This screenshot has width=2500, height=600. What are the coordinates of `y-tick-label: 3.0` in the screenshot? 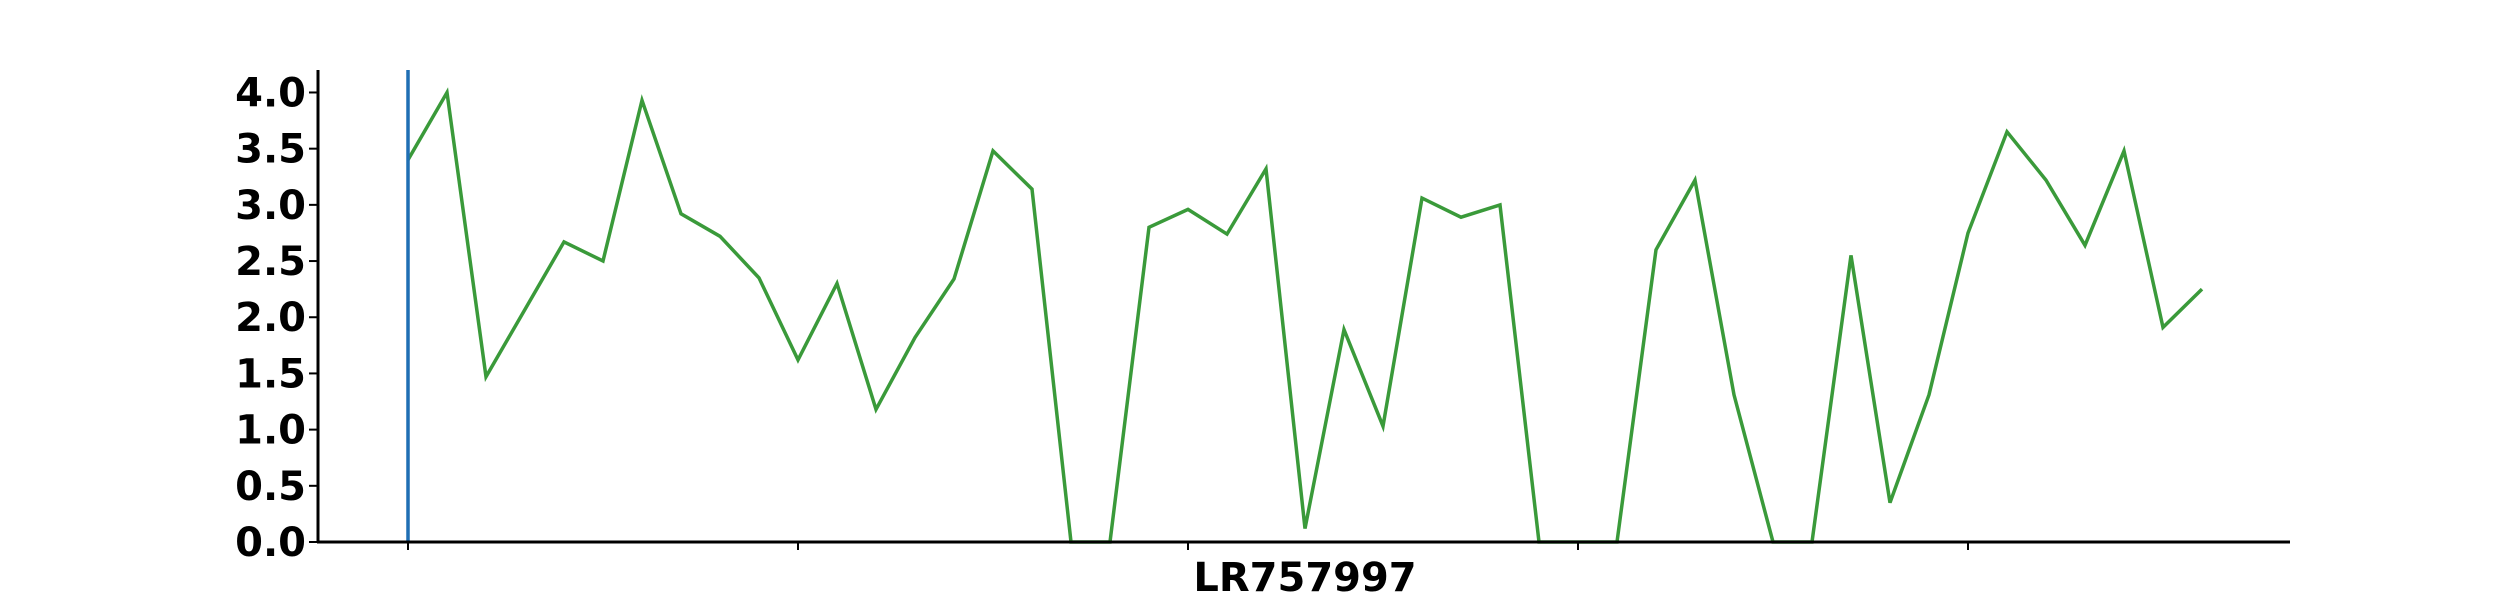 It's located at (270, 206).